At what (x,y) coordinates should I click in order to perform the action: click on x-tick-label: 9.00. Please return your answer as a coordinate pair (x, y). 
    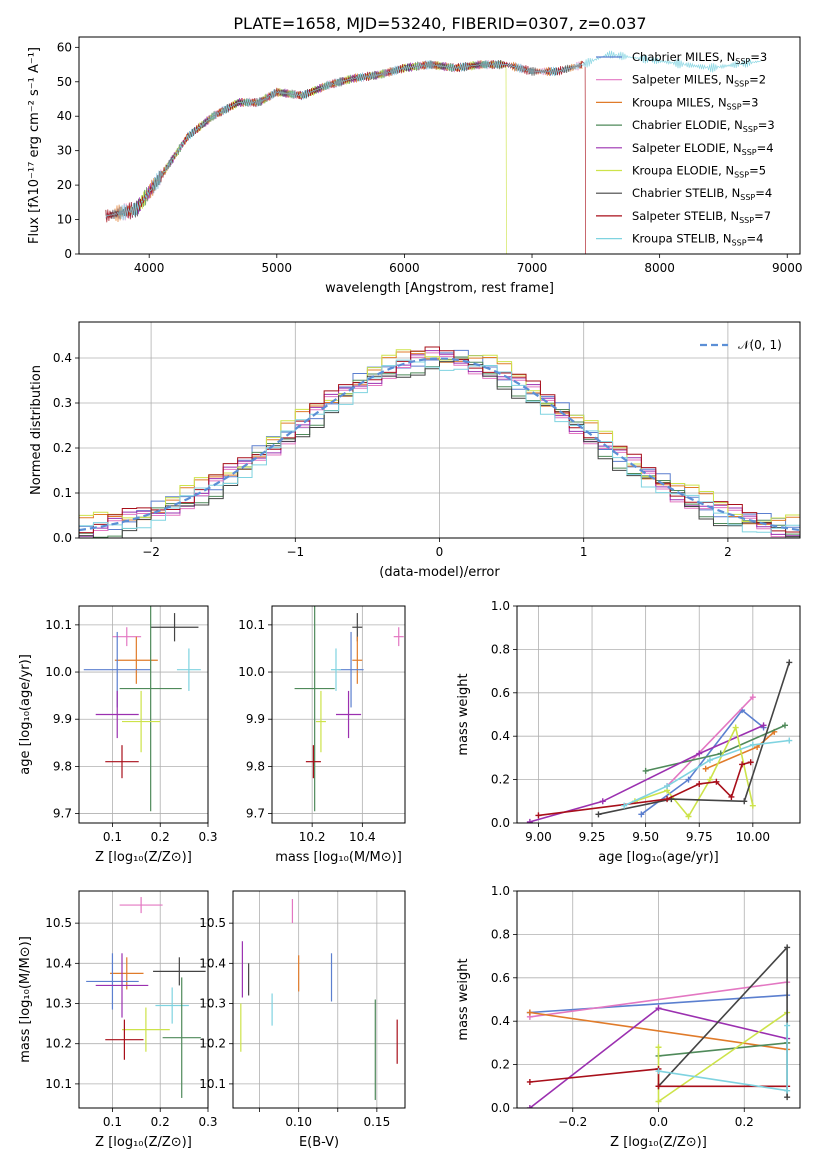
    Looking at the image, I should click on (538, 837).